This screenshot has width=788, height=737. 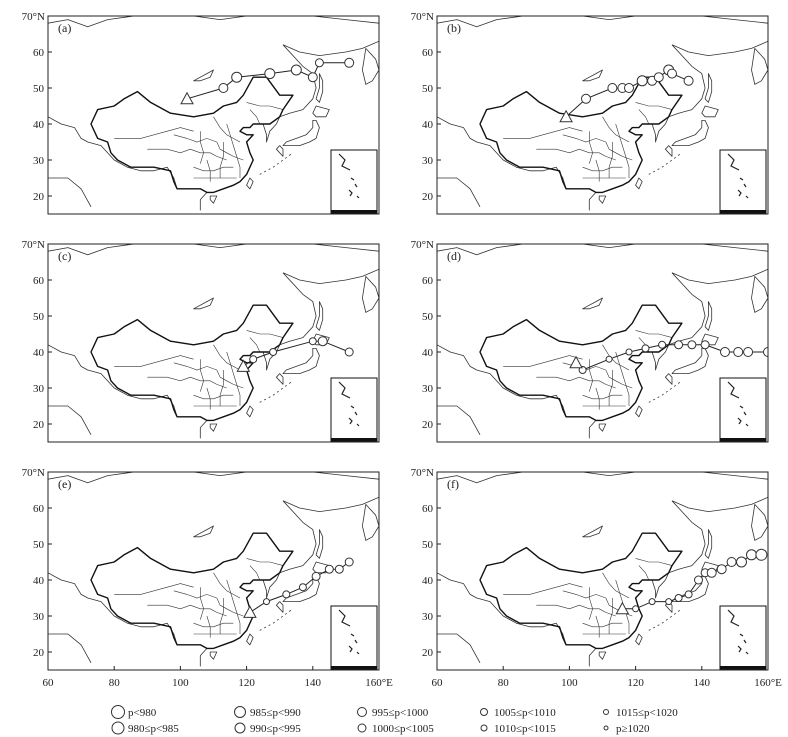 What do you see at coordinates (454, 256) in the screenshot?
I see `panel-label: (d)` at bounding box center [454, 256].